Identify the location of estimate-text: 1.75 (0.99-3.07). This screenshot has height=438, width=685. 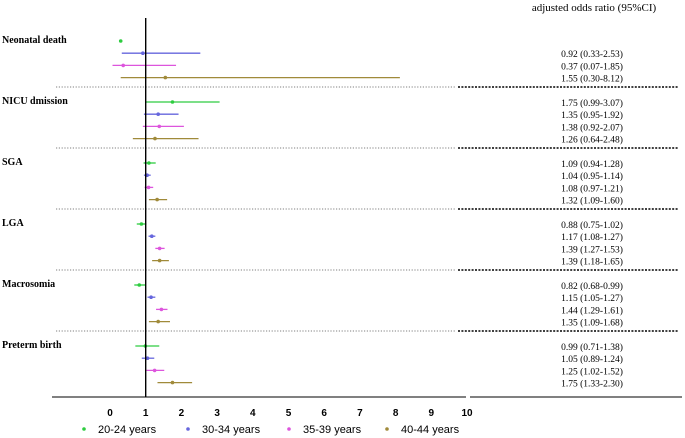
(592, 103).